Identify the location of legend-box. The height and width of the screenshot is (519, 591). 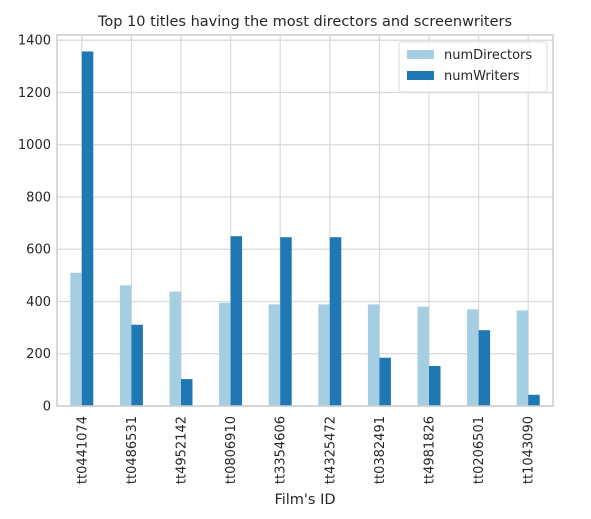
(473, 67).